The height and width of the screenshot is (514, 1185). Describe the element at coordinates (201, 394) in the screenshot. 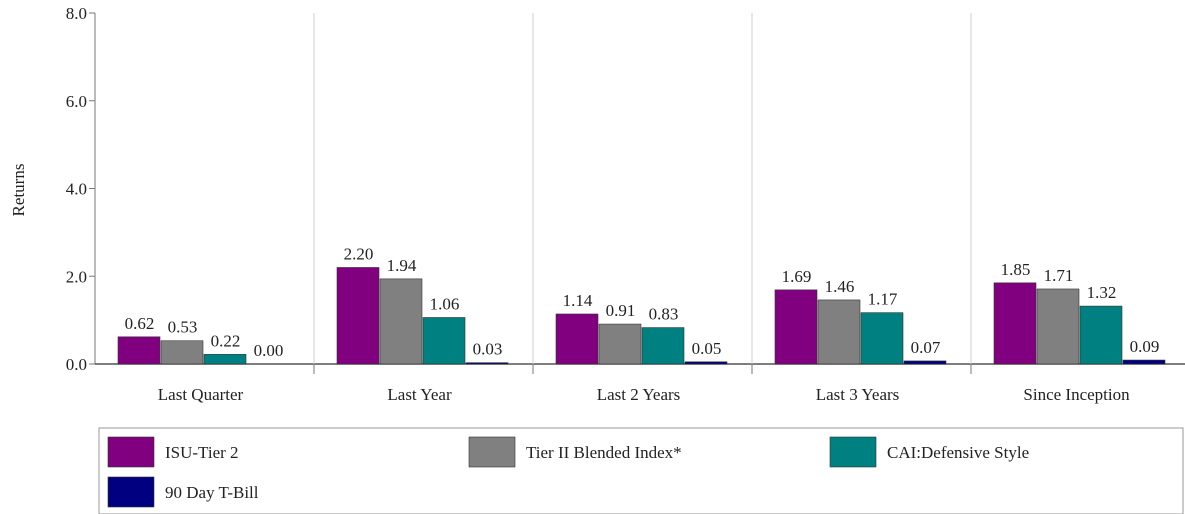

I see `category-label: Last Quarter` at that location.